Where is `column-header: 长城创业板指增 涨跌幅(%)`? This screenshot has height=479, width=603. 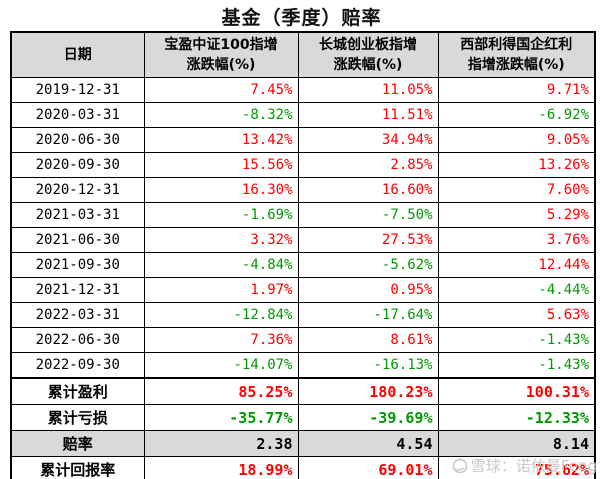
column-header: 长城创业板指增 涨跌幅(%) is located at coordinates (368, 54).